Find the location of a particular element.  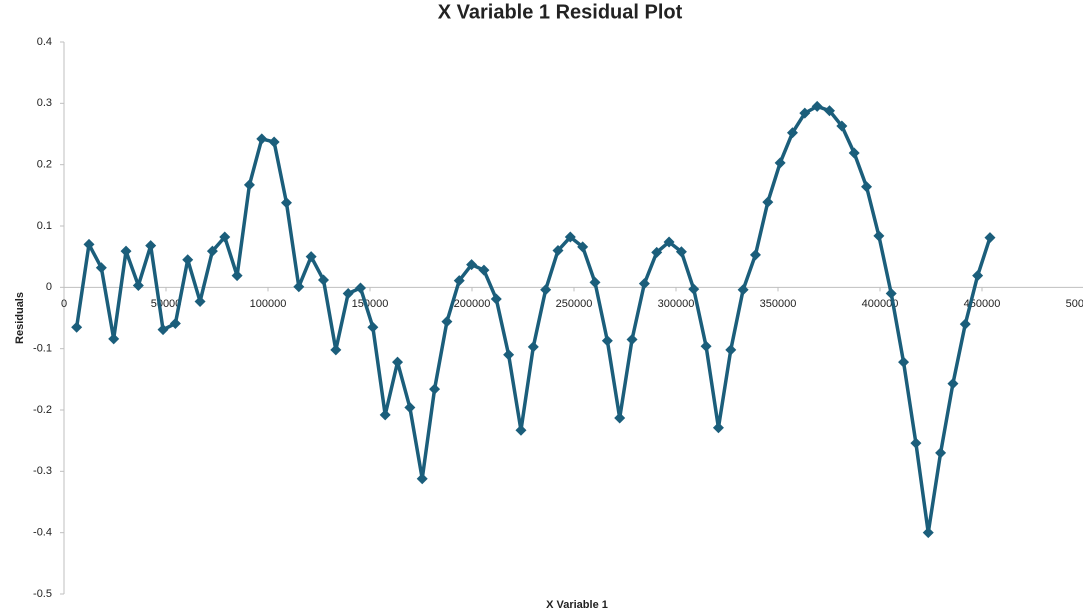

x-tick-label: 100000 is located at coordinates (268, 304).